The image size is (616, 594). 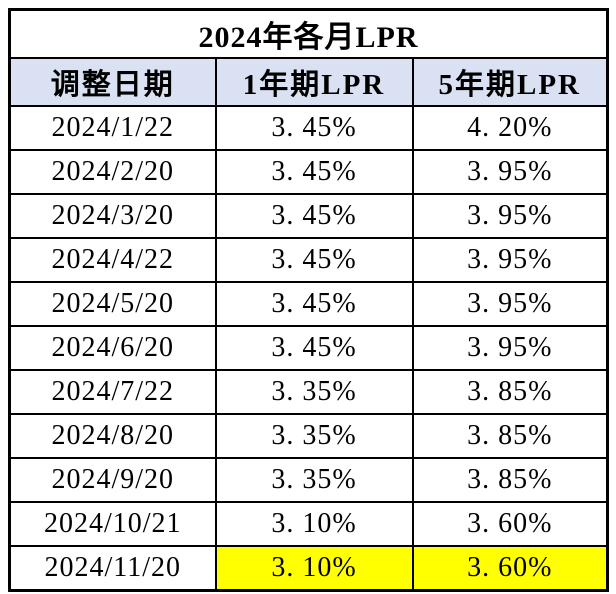 I want to click on title-row: 2024年各月LPR, so click(x=308, y=33).